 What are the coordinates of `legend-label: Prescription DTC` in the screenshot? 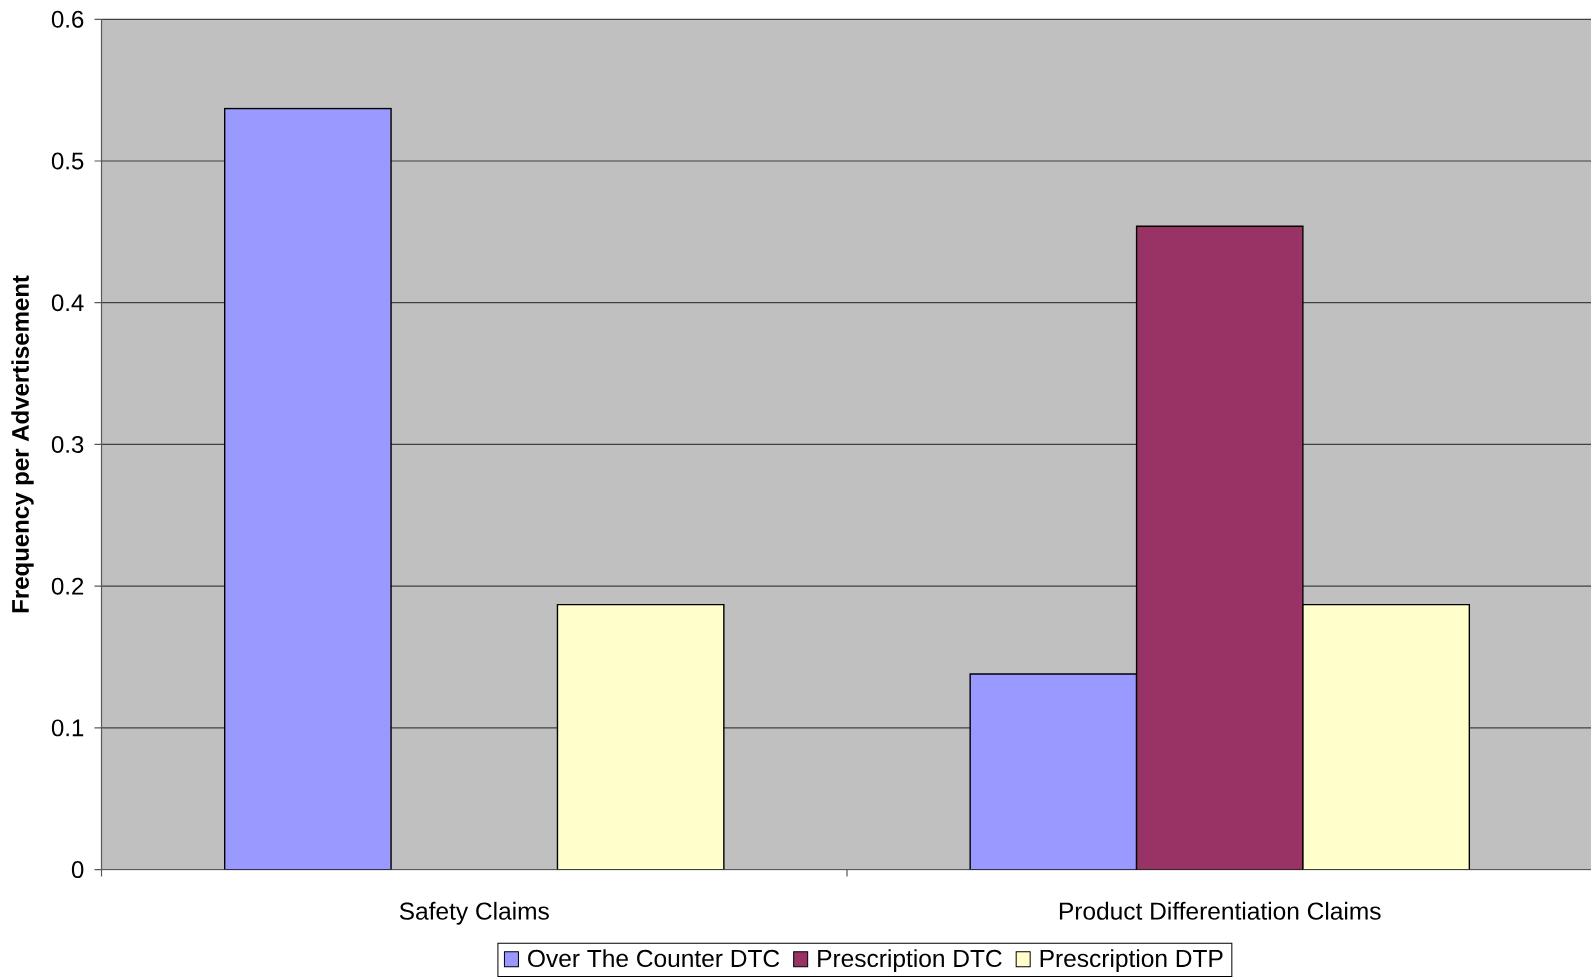 It's located at (910, 960).